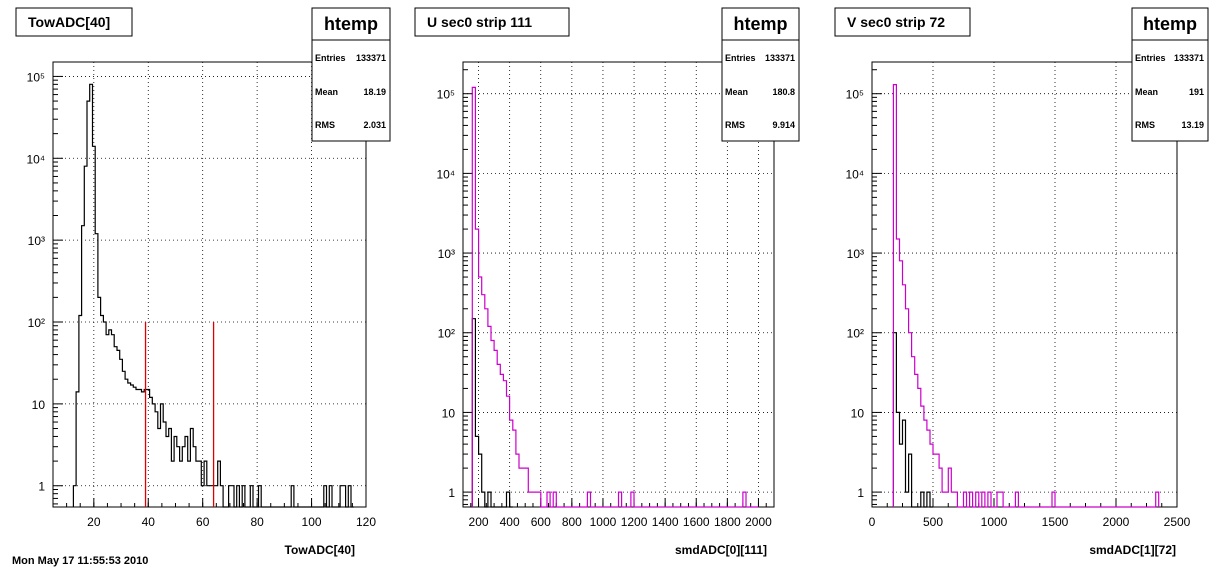  Describe the element at coordinates (727, 522) in the screenshot. I see `x-tick-label: 1800` at that location.